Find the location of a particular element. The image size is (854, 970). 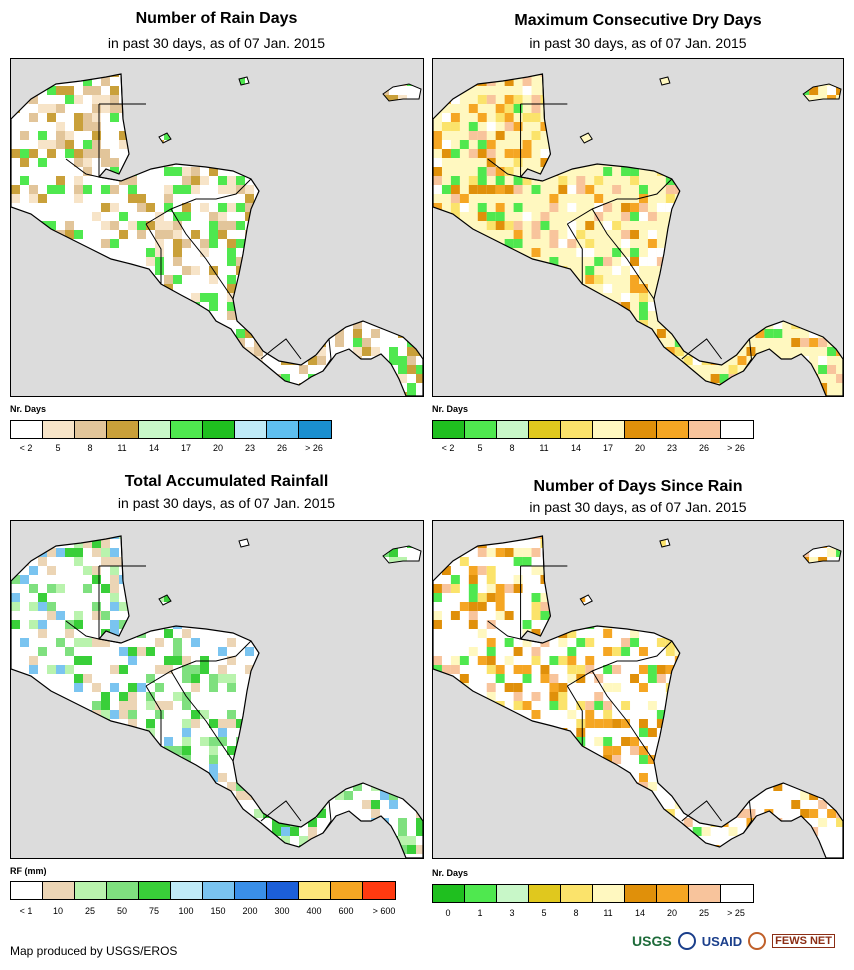

credit-text: Map produced by USGS/EROS is located at coordinates (94, 951).